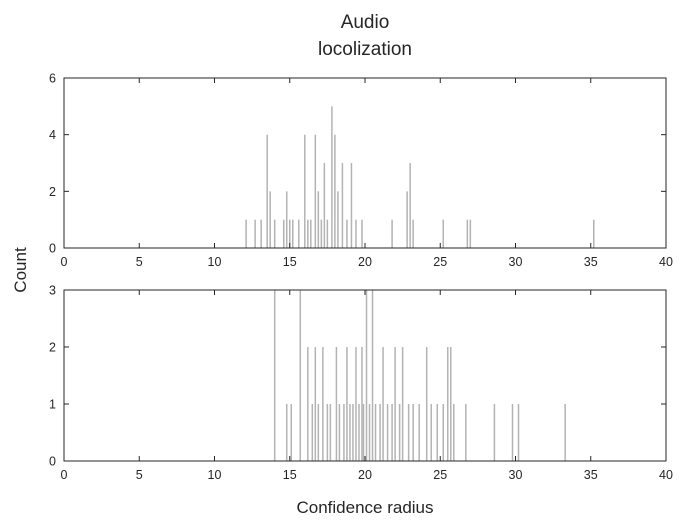 The height and width of the screenshot is (525, 700). What do you see at coordinates (364, 507) in the screenshot?
I see `x-axis-label: Confidence radius` at bounding box center [364, 507].